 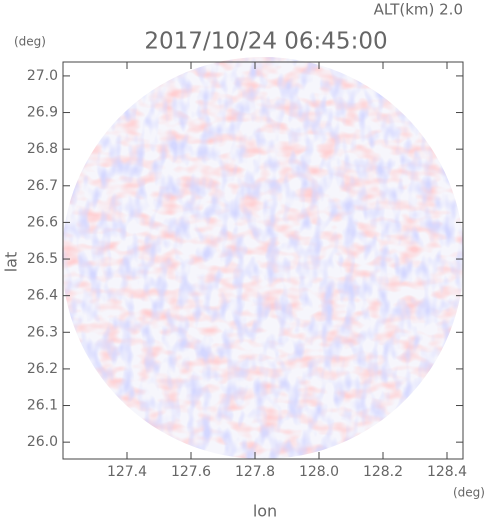 I want to click on x-tick-label: 127.4, so click(x=127, y=472).